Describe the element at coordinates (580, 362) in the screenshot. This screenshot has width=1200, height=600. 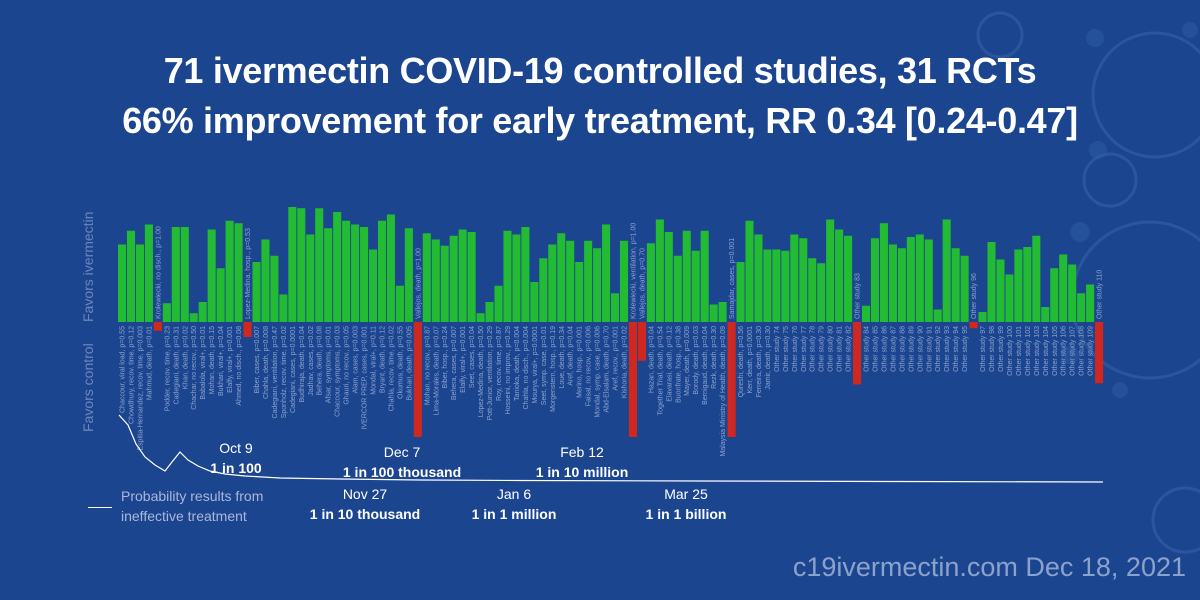
I see `bar-label-52: Merino, hosp., p=0.001` at that location.